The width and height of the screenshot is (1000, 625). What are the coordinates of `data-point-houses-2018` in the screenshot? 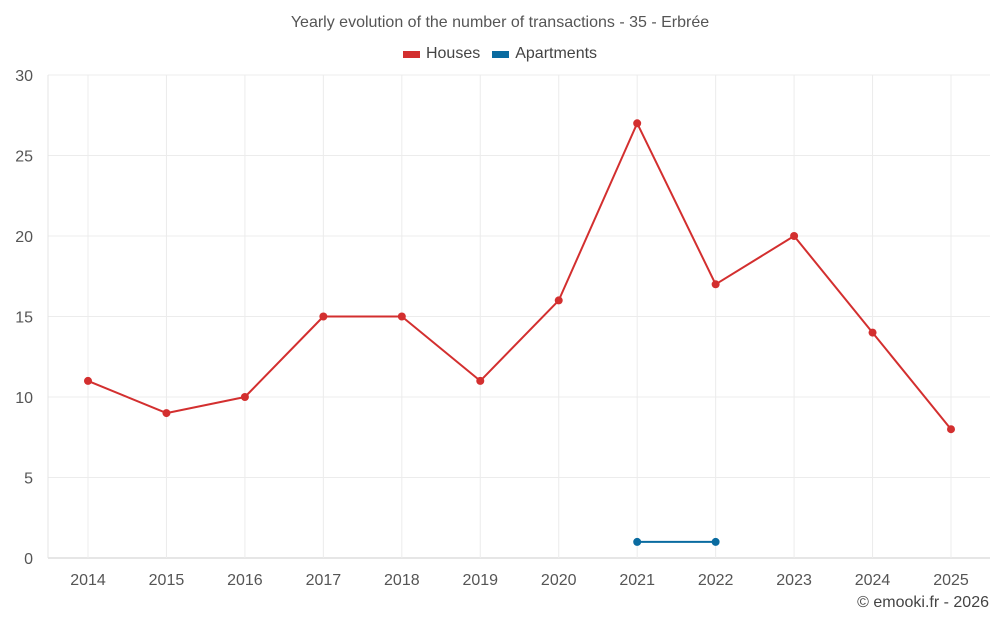 It's located at (401, 316).